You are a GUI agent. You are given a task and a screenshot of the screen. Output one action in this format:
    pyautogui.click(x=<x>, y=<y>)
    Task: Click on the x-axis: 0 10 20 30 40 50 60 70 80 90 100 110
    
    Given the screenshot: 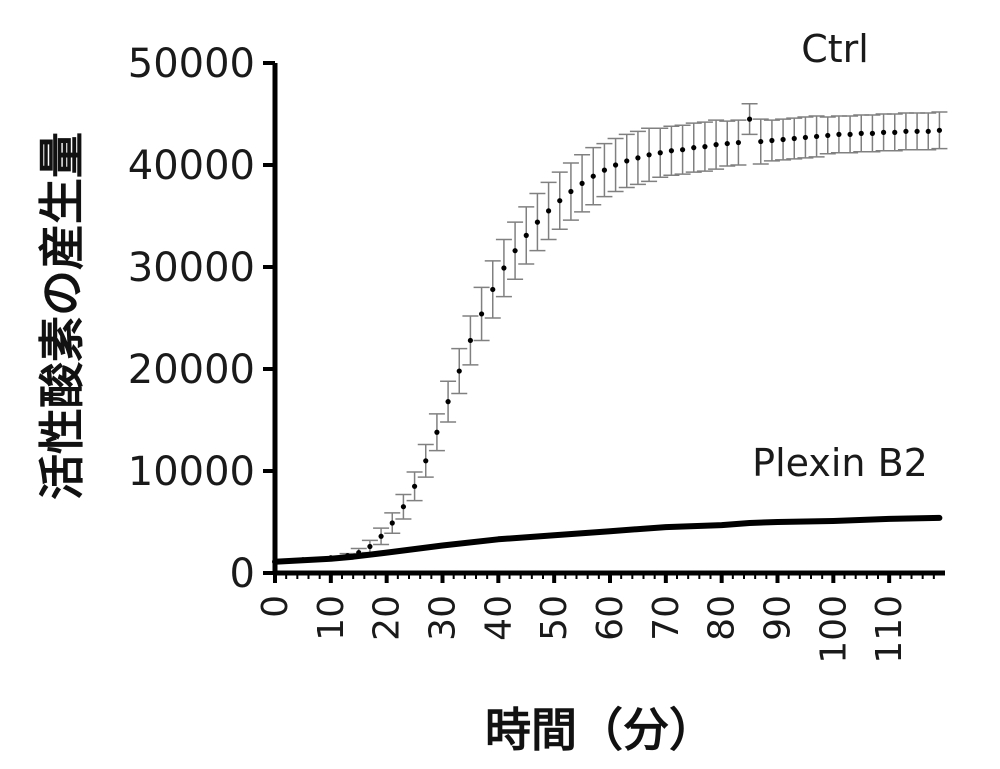 What is the action you would take?
    pyautogui.click(x=600, y=617)
    